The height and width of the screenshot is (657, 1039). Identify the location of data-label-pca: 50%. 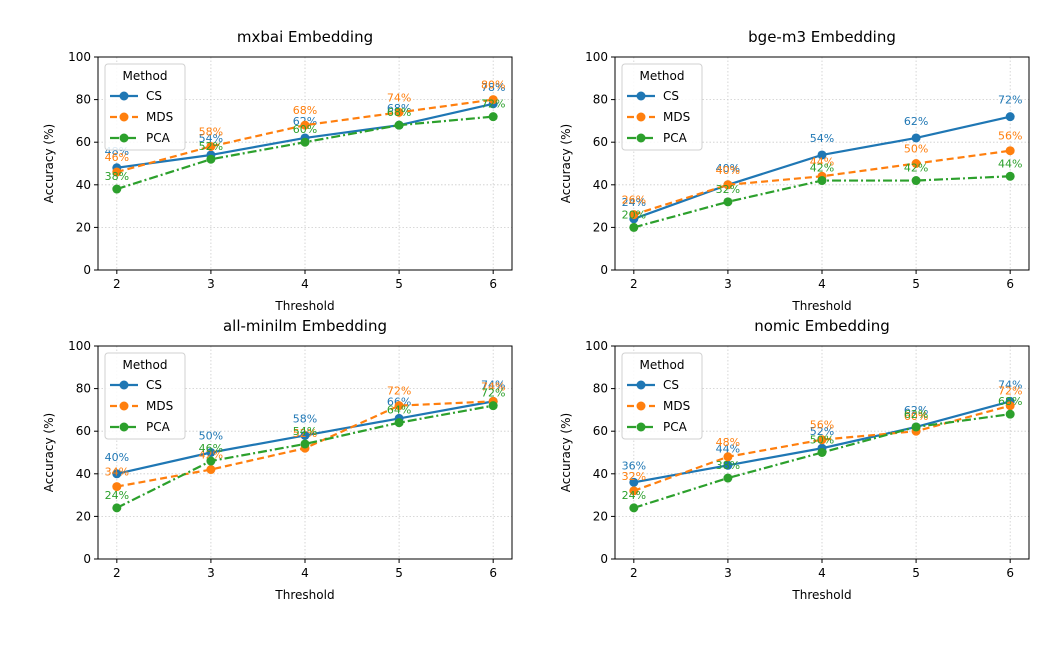
(822, 440).